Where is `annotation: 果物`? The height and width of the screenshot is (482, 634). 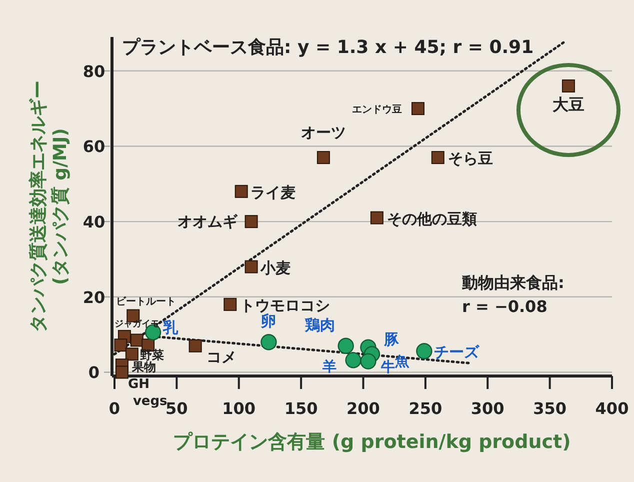 annotation: 果物 is located at coordinates (143, 367).